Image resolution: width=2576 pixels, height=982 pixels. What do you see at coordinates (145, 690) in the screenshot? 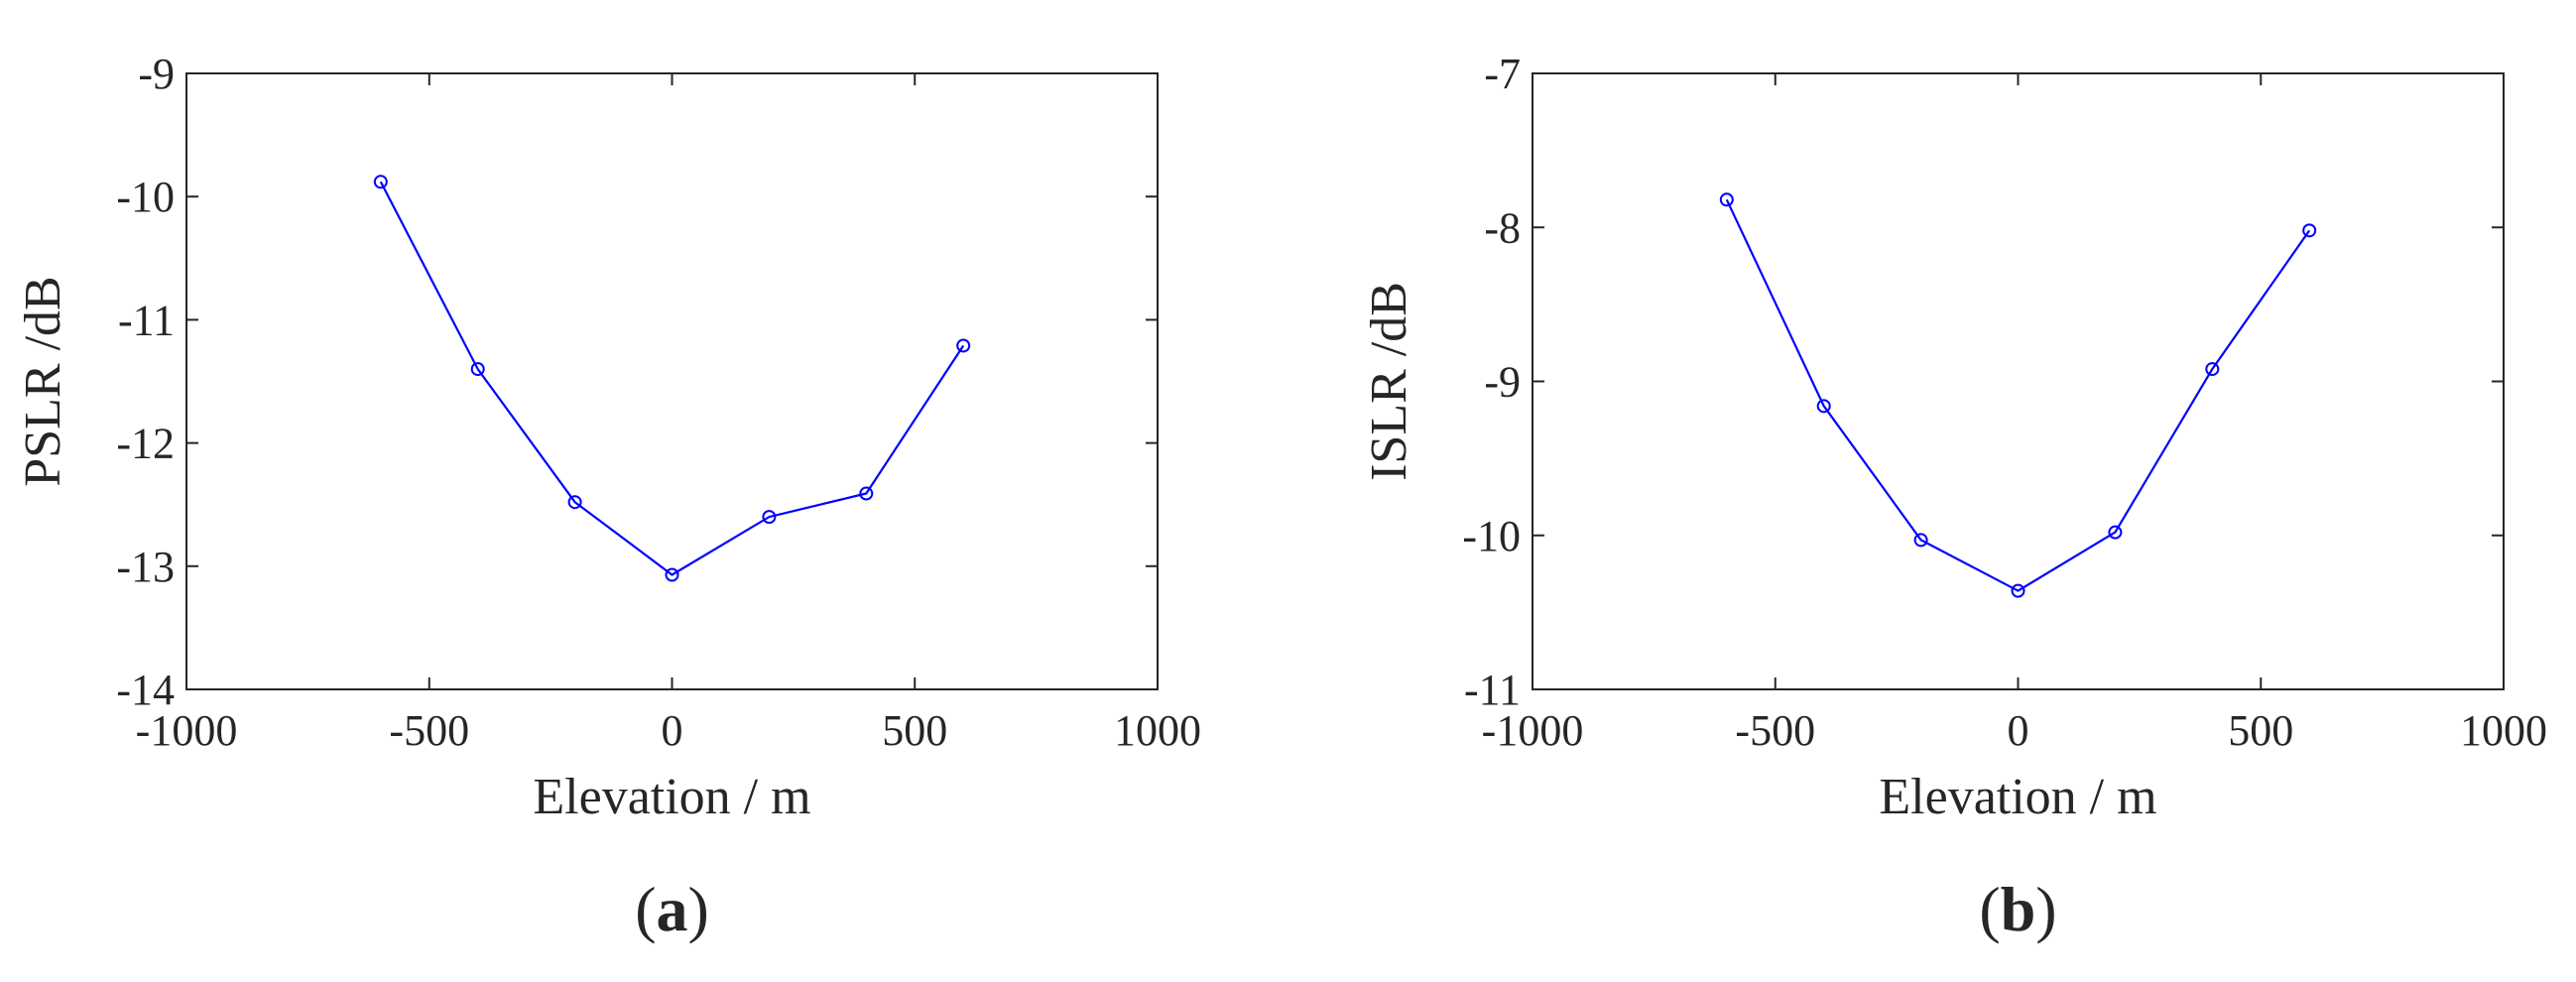
I see `y-tick-label: -14` at bounding box center [145, 690].